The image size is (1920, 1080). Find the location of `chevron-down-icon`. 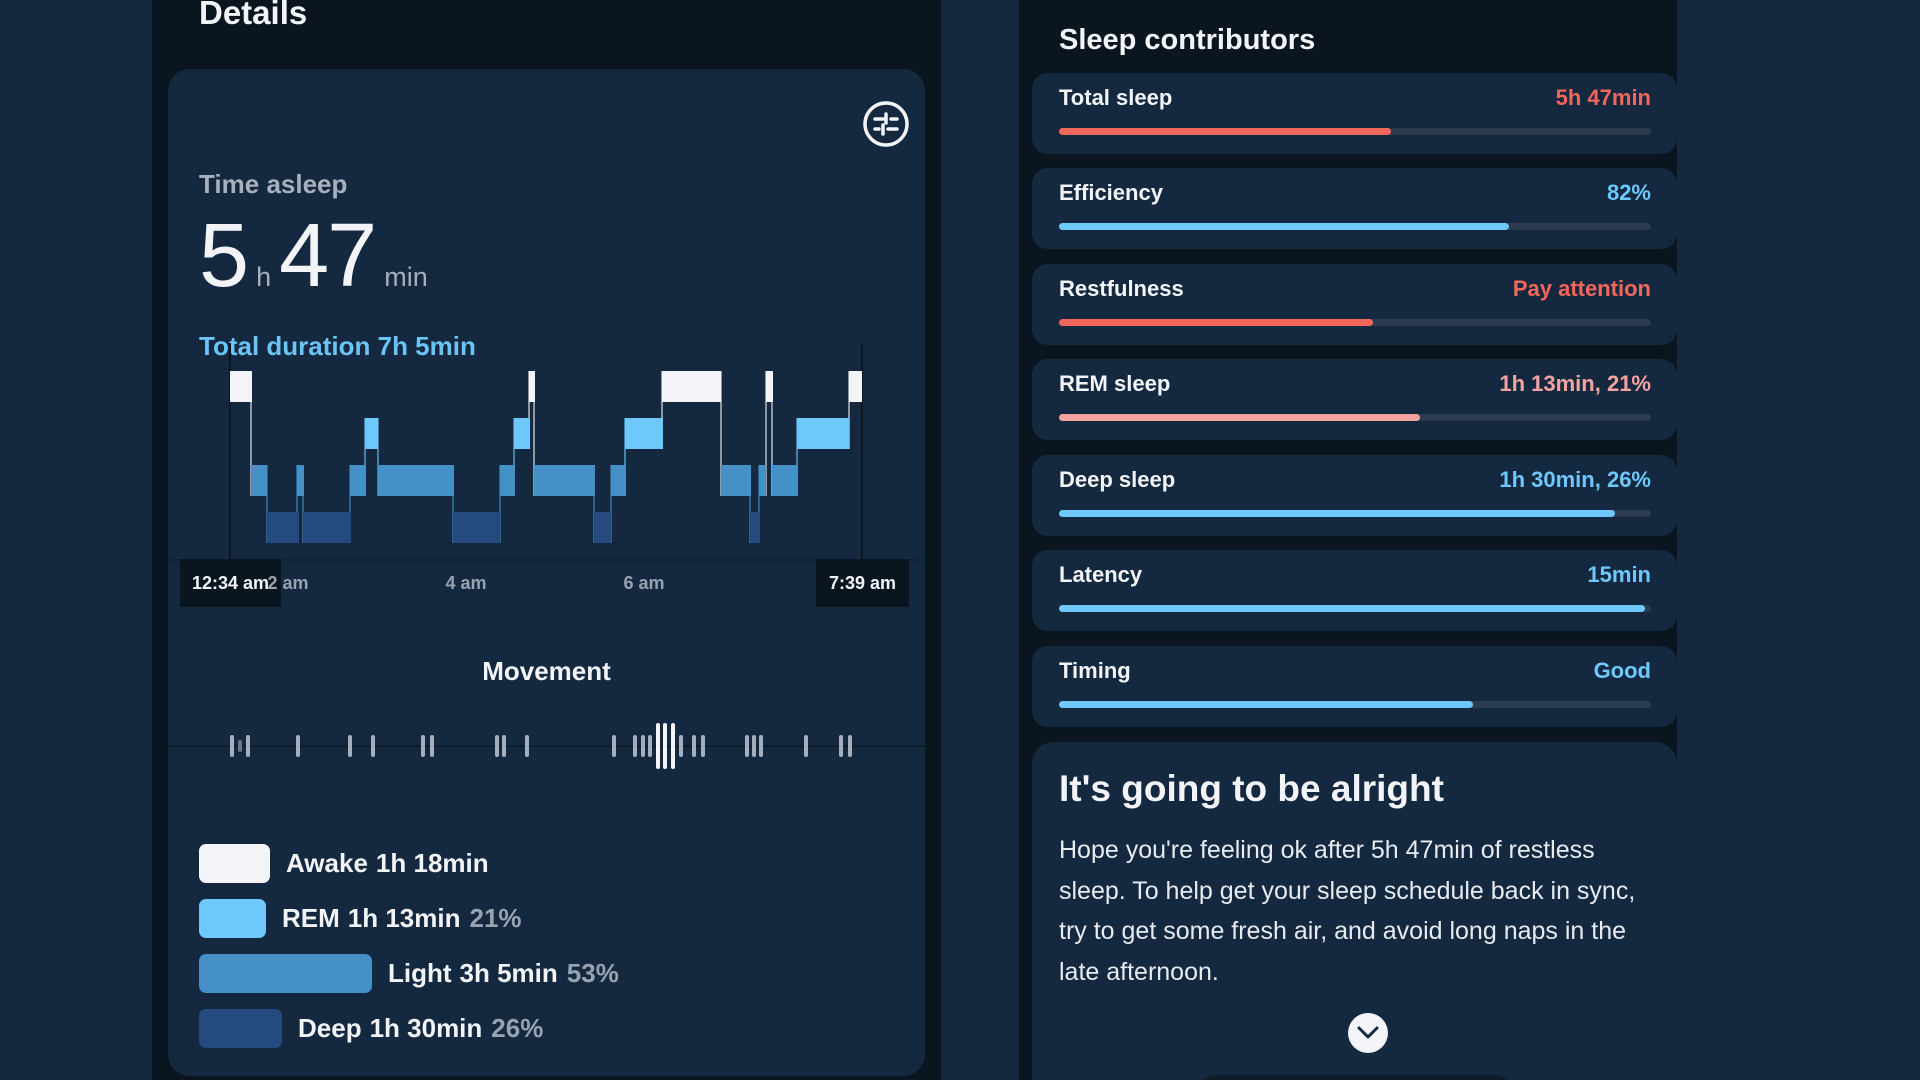

chevron-down-icon is located at coordinates (1368, 1032).